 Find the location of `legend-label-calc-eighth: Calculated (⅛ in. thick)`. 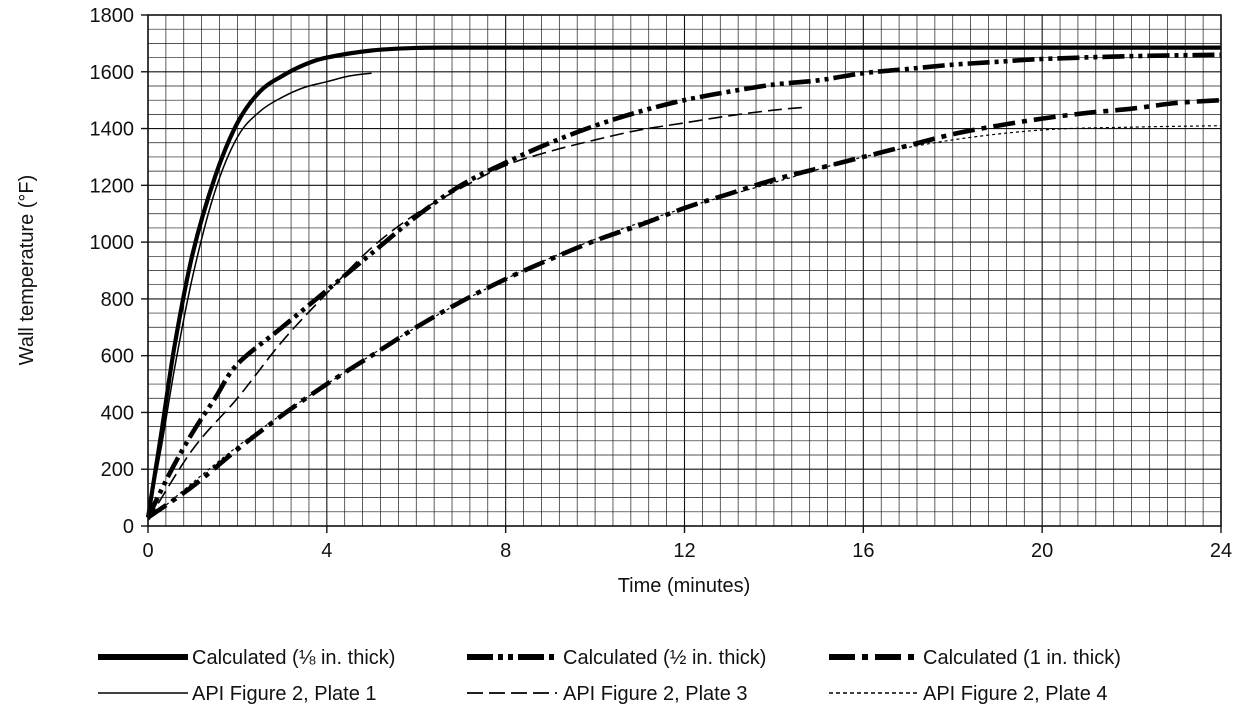

legend-label-calc-eighth: Calculated (⅛ in. thick) is located at coordinates (293, 658).